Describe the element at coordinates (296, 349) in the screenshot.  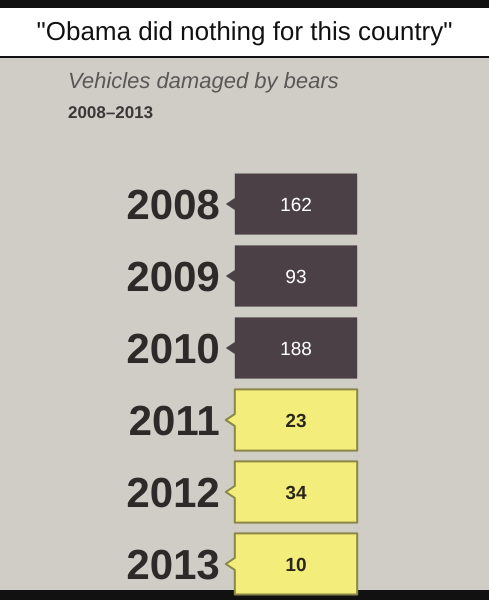
I see `data-label: 188` at that location.